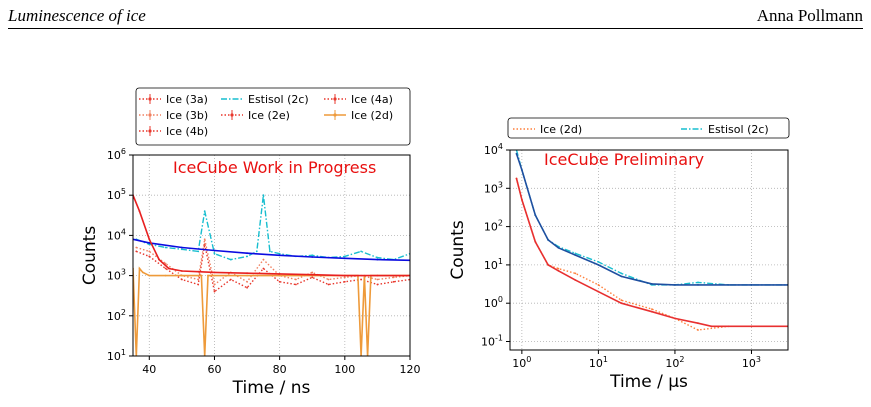 The image size is (871, 407). I want to click on y-tick-label: 10⁰, so click(493, 302).